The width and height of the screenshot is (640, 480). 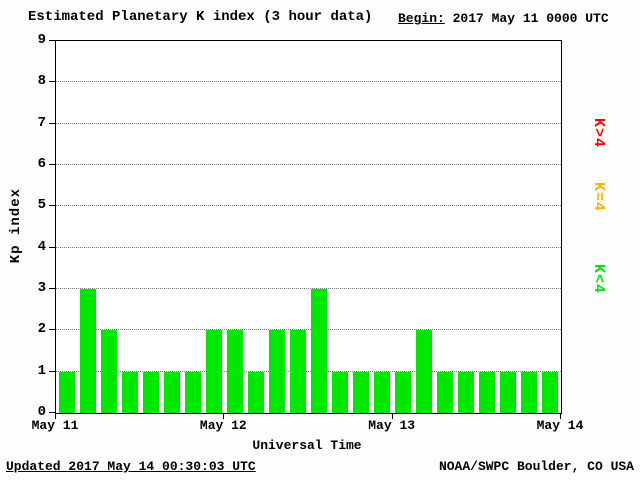 I want to click on x-tick-label-may-13: May 13, so click(x=392, y=425).